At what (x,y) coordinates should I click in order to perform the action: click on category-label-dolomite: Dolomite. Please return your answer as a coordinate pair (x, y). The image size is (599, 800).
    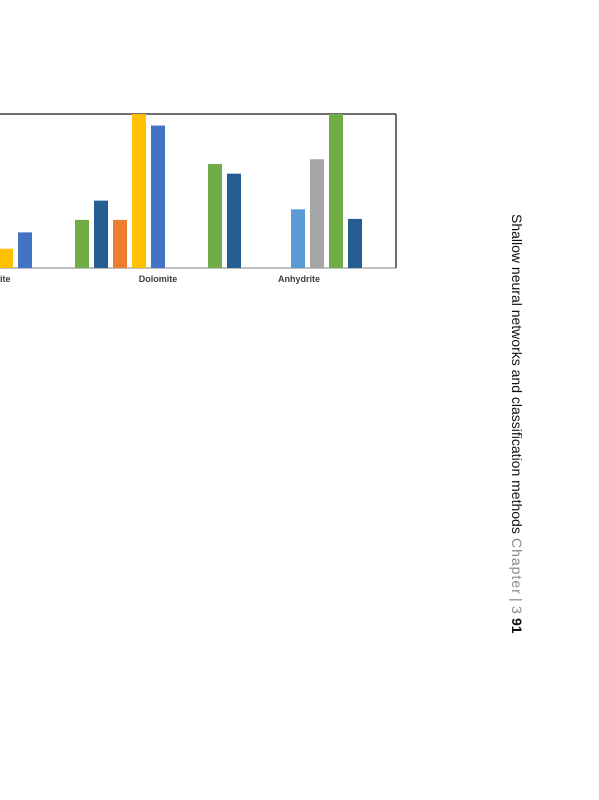
    Looking at the image, I should click on (158, 279).